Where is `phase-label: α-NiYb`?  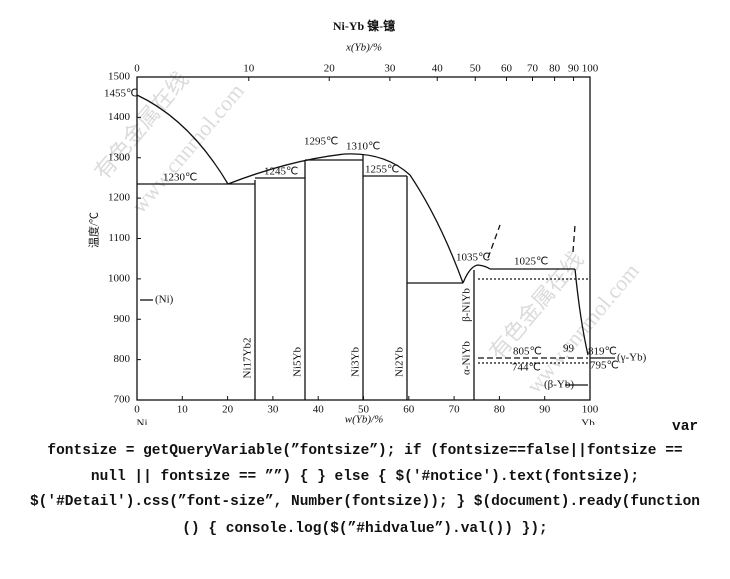
phase-label: α-NiYb is located at coordinates (467, 358).